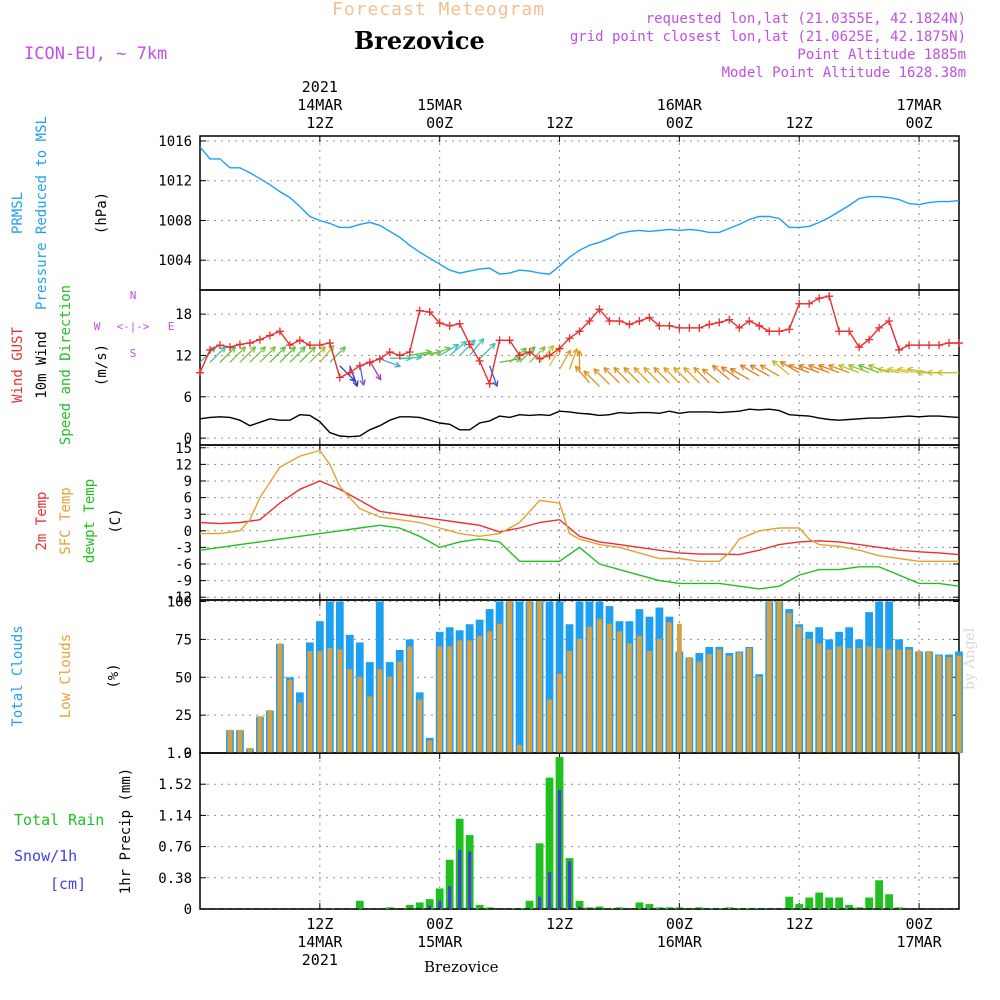 The image size is (1000, 1000). What do you see at coordinates (188, 499) in the screenshot?
I see `y-tick-label: 6` at bounding box center [188, 499].